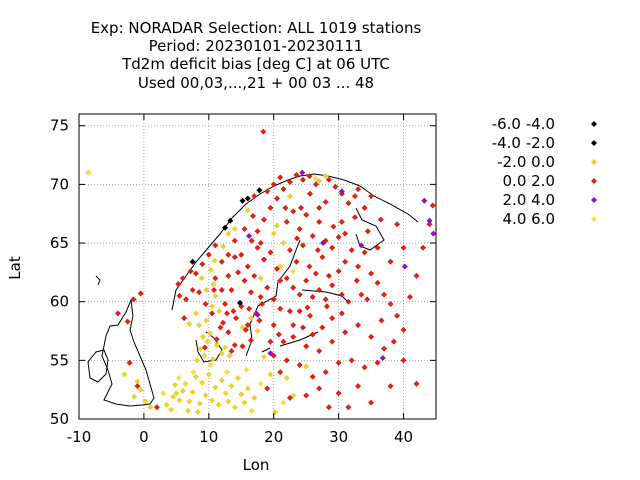 This screenshot has height=480, width=640. I want to click on x-tick-label: 20, so click(273, 437).